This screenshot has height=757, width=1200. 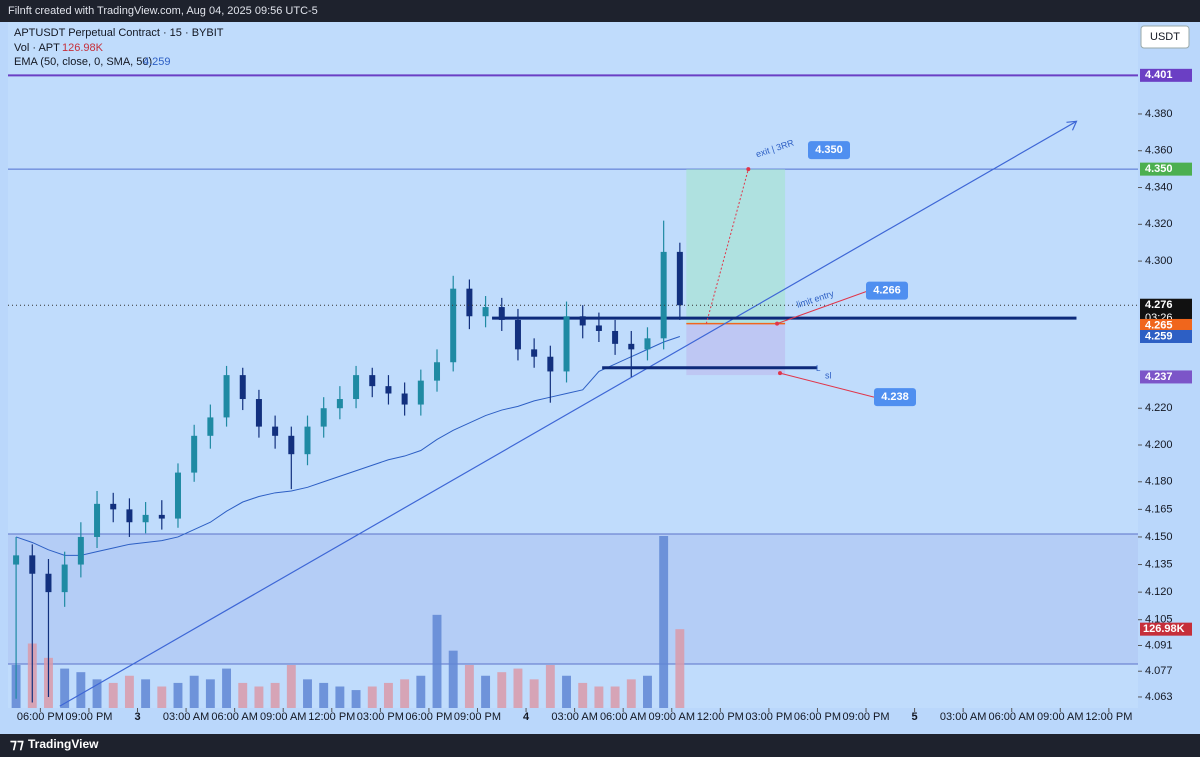 I want to click on logo: ⁊⁊, so click(x=17, y=744).